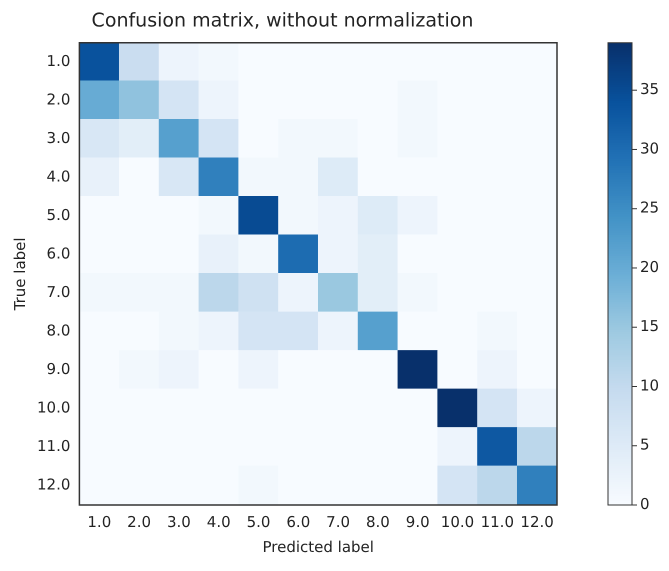  I want to click on y-tick-label: 6.0, so click(58, 253).